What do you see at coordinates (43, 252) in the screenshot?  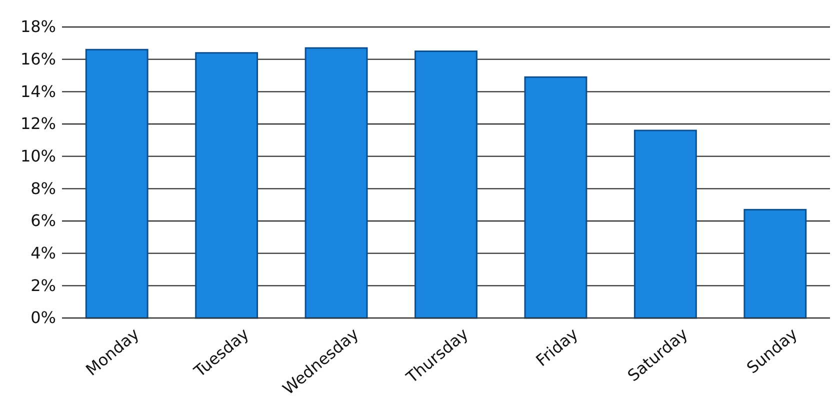 I see `y-tick-label: 4%` at bounding box center [43, 252].